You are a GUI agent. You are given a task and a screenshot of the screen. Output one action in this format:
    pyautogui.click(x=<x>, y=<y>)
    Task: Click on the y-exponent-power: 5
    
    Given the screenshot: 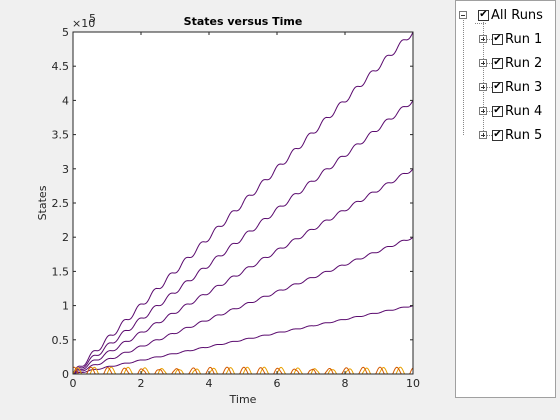 What is the action you would take?
    pyautogui.click(x=92, y=18)
    